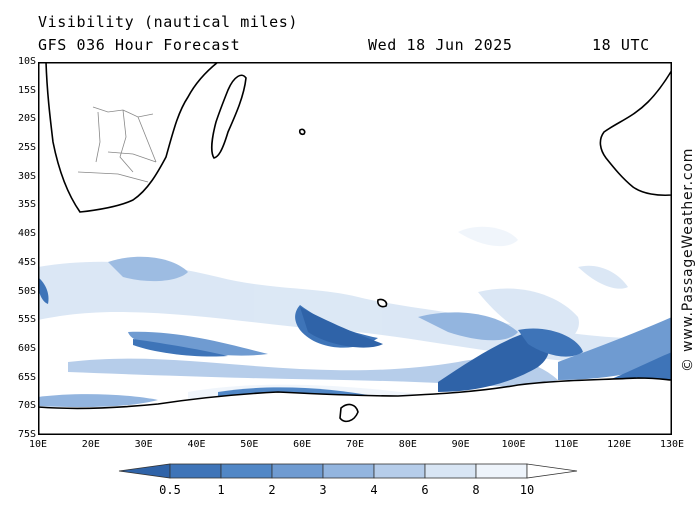 This screenshot has height=525, width=700. I want to click on lon-label-30e: 30E, so click(143, 444).